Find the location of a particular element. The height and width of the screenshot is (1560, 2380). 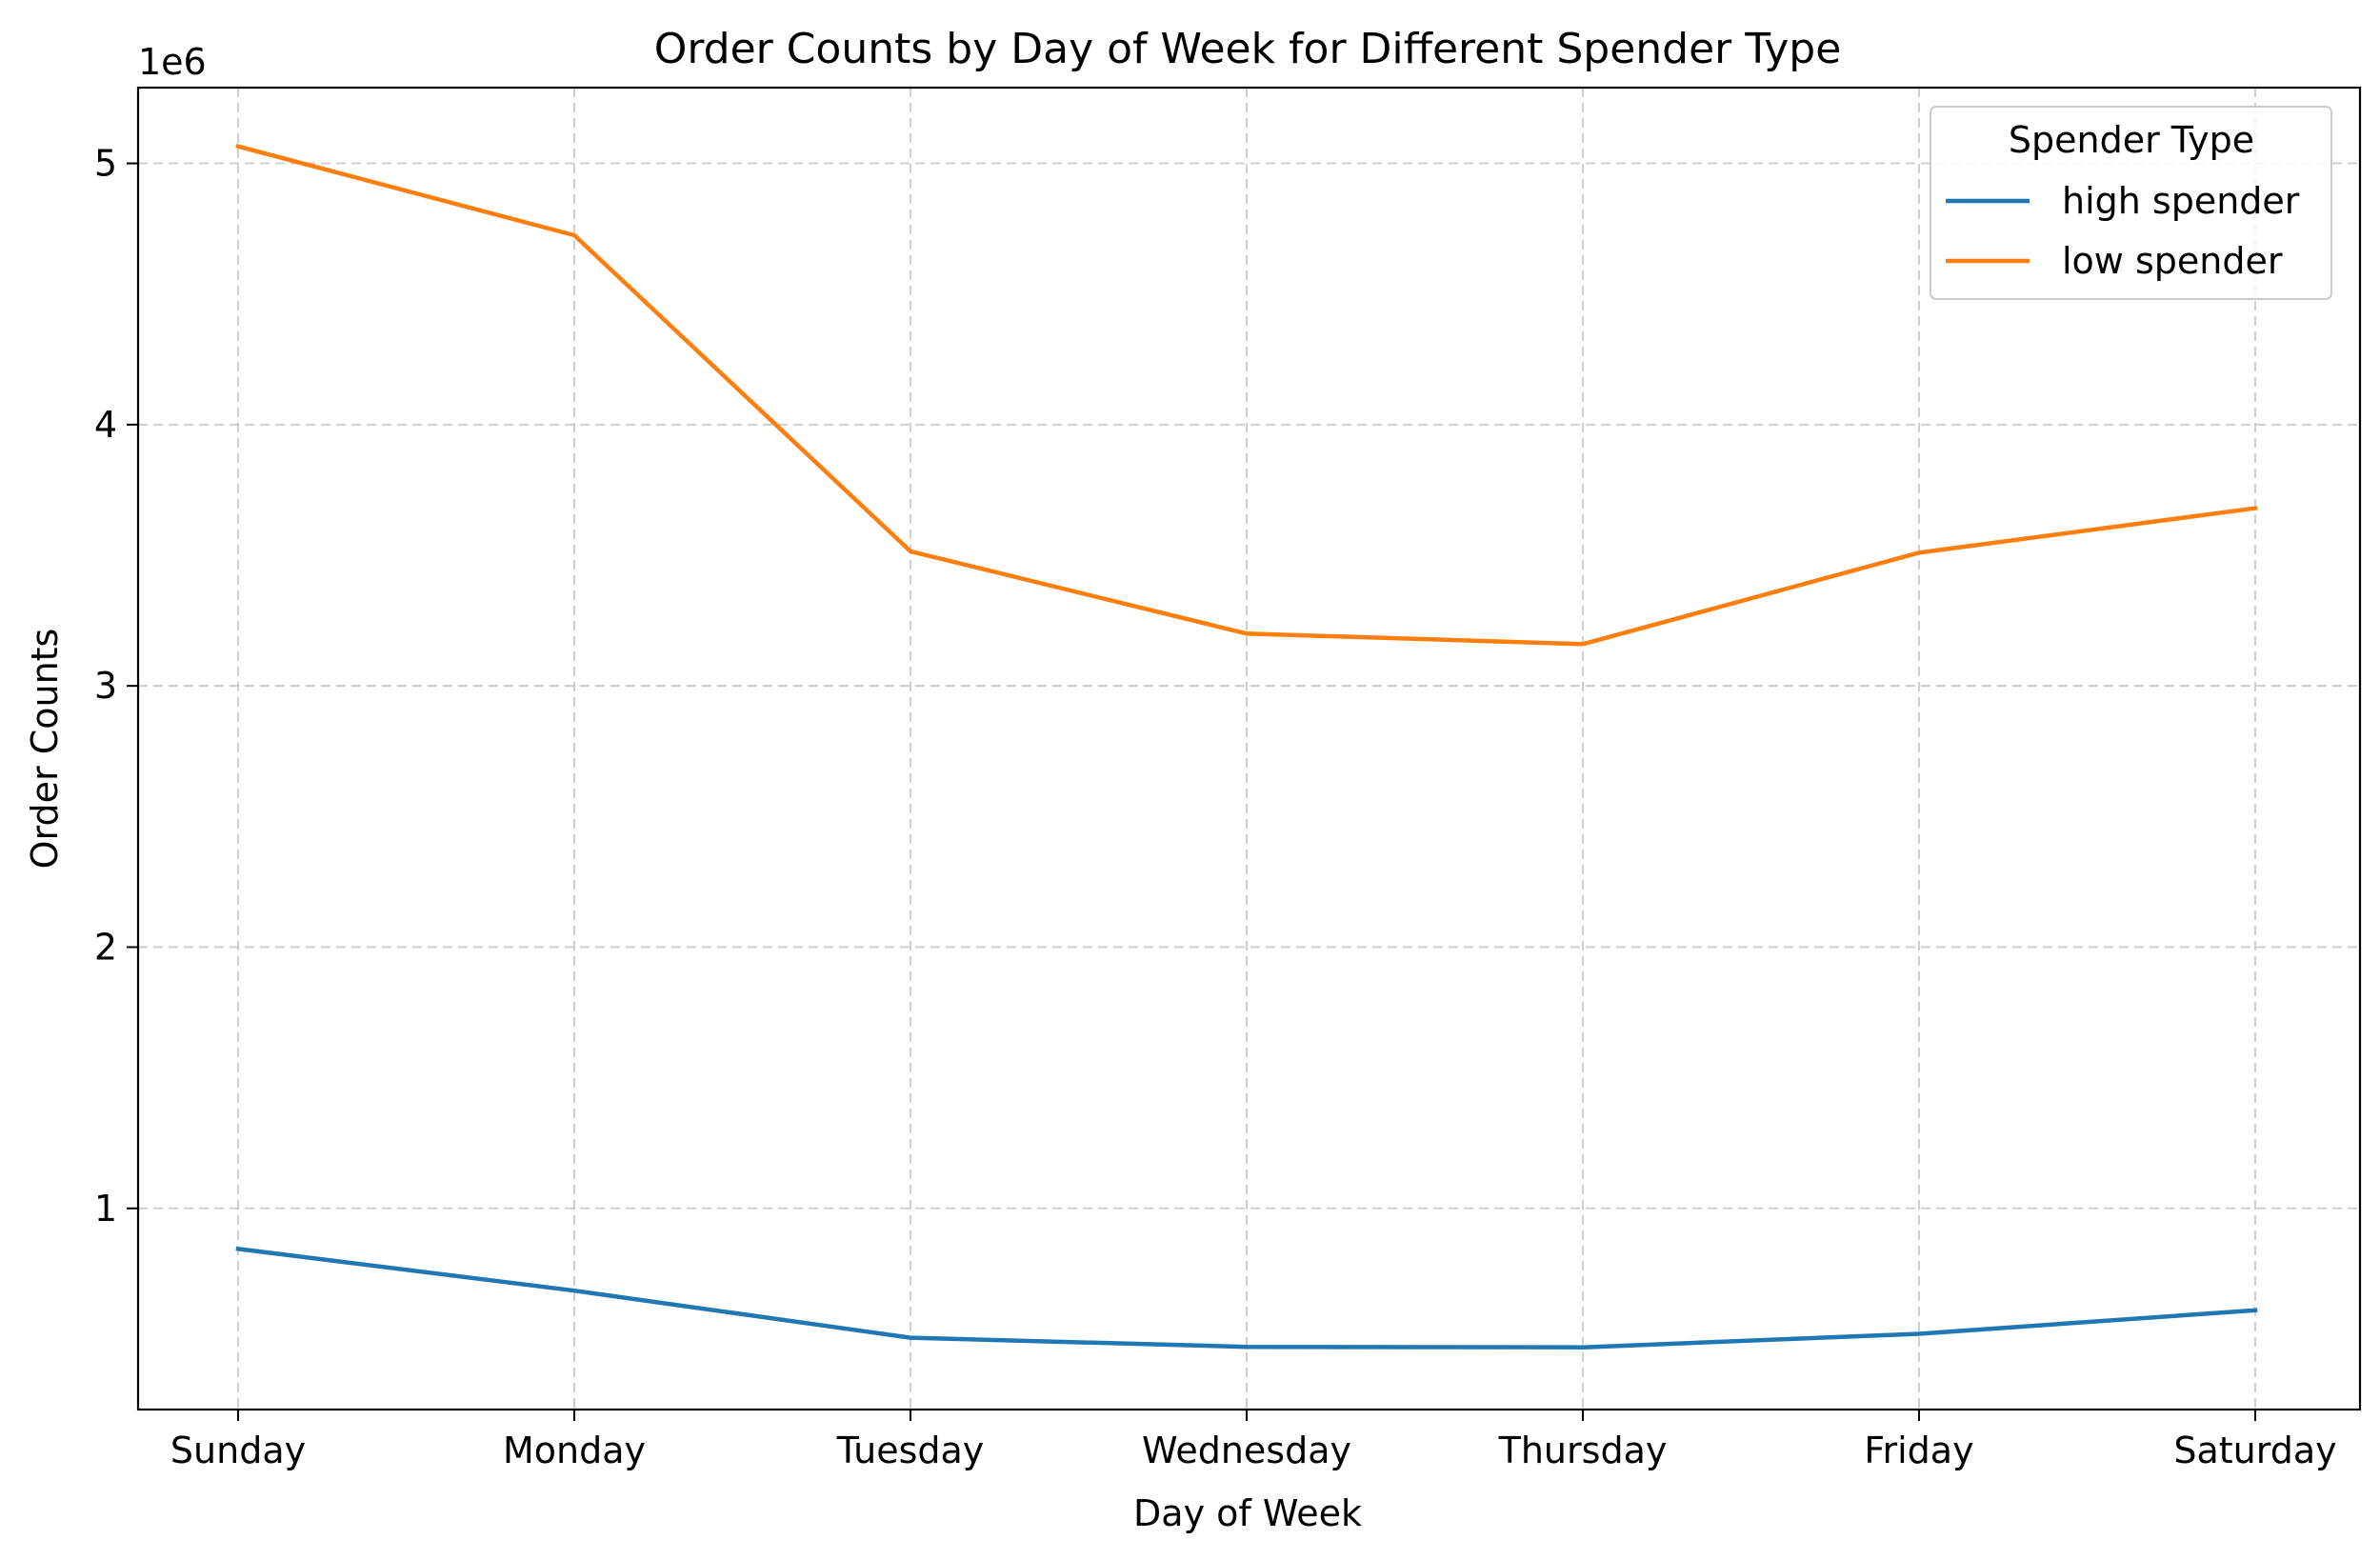

x-tick-label: Sunday is located at coordinates (238, 1450).